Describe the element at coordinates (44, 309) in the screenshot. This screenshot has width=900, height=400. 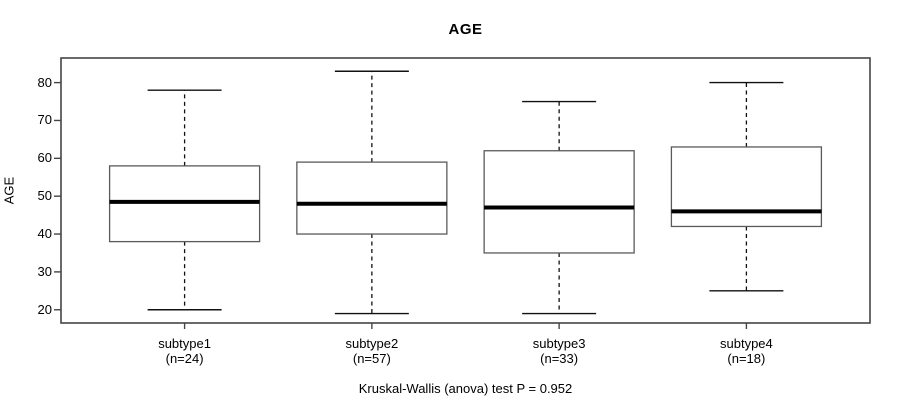
I see `y-tick-label: 20` at that location.